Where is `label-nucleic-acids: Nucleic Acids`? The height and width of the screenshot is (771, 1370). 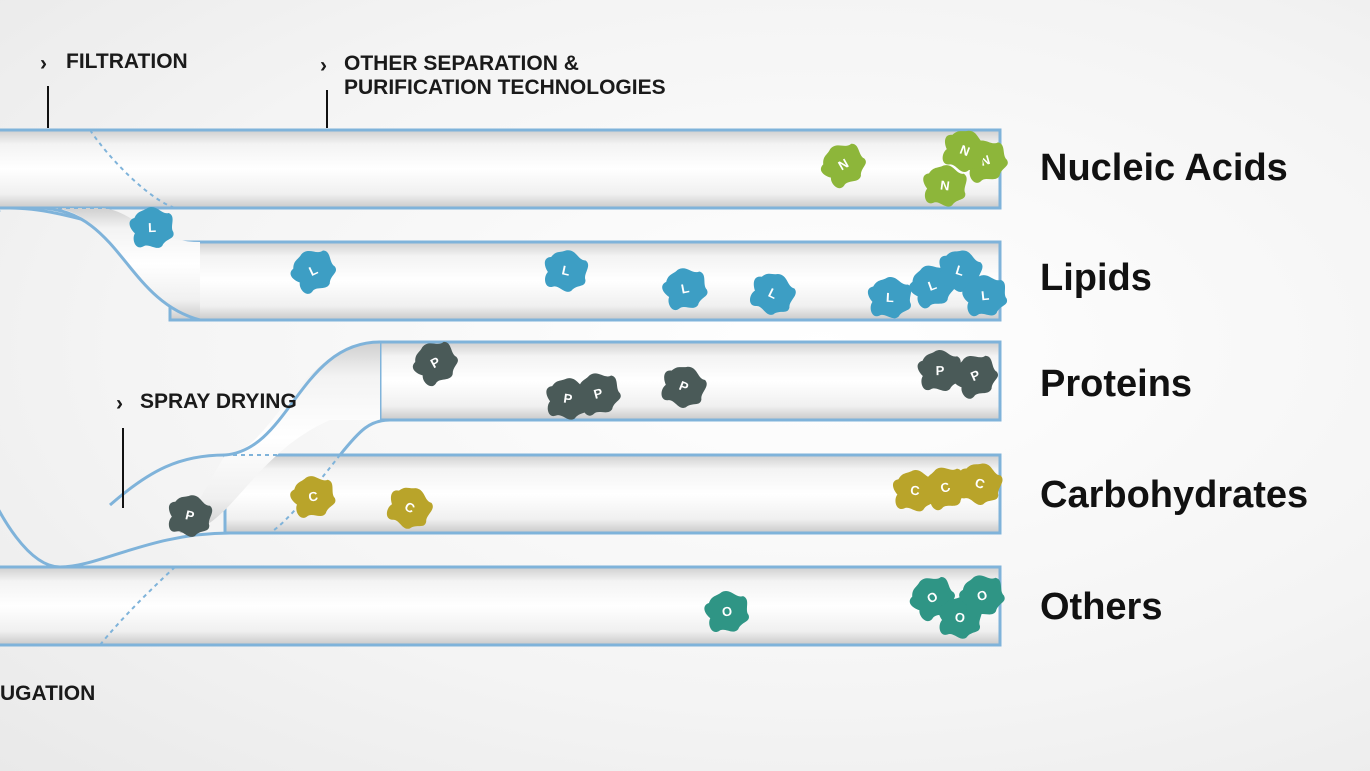 label-nucleic-acids: Nucleic Acids is located at coordinates (1164, 168).